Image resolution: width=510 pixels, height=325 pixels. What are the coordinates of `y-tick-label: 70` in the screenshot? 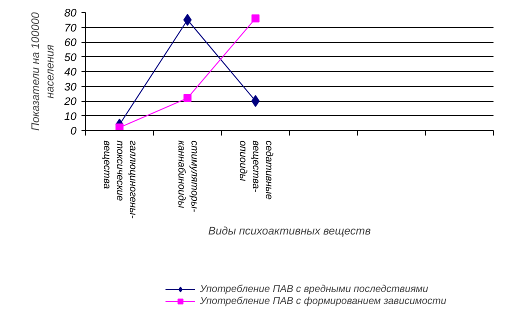 It's located at (71, 28).